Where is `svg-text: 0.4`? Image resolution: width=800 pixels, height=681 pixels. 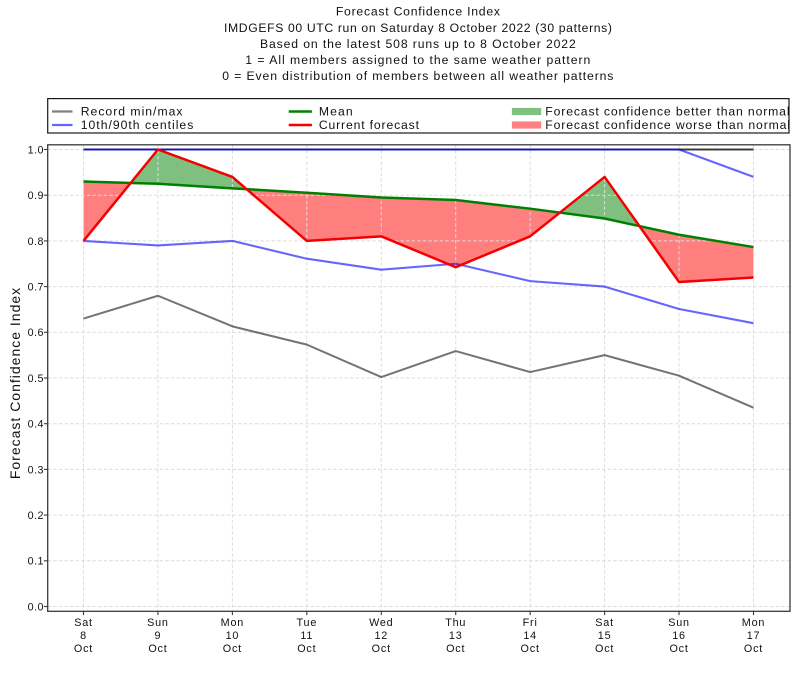 svg-text: 0.4 is located at coordinates (36, 425).